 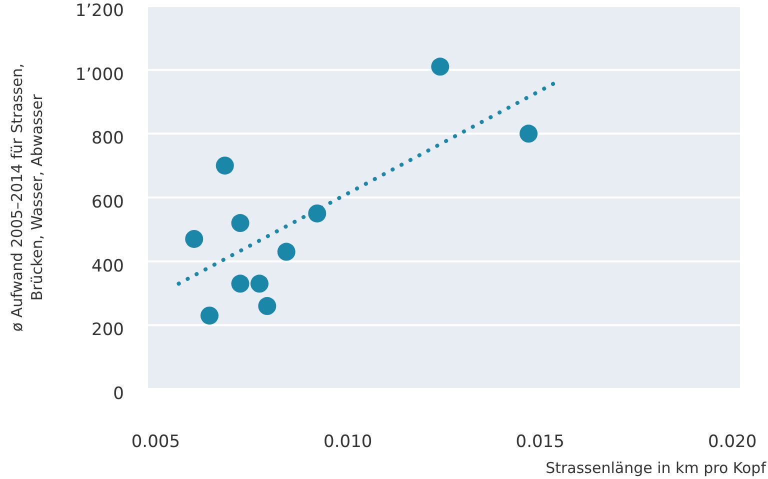 I want to click on x-tick-label: 0.015, so click(x=540, y=442).